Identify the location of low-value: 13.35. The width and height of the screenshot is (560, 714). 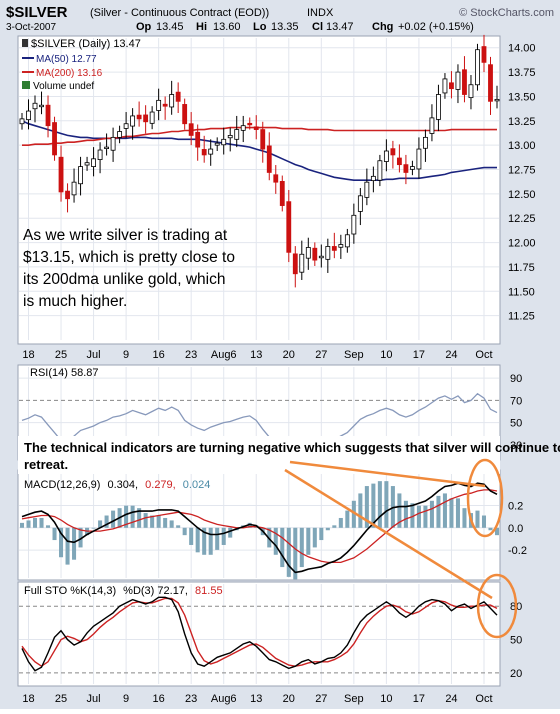
(285, 27).